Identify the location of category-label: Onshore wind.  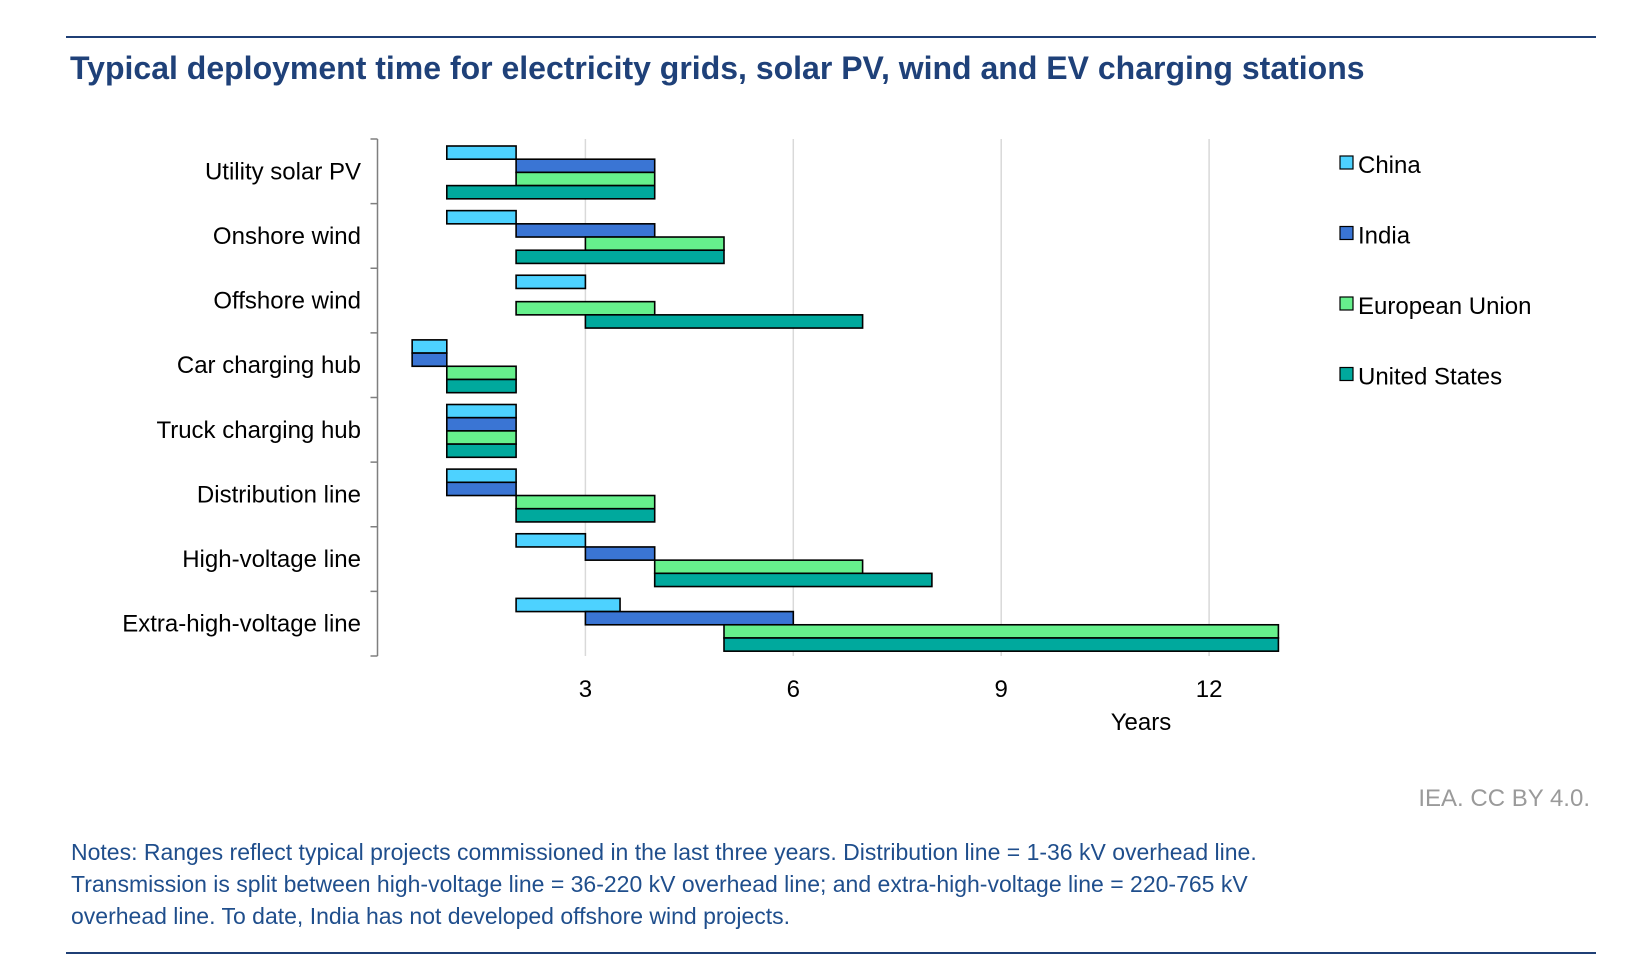
(287, 236).